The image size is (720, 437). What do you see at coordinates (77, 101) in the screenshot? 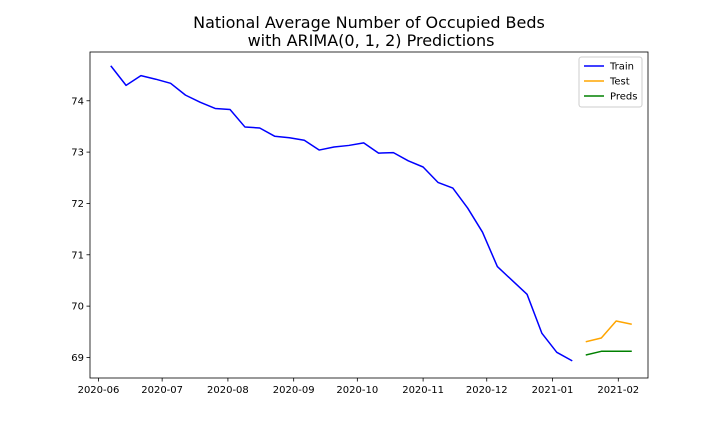
I see `y-tick-label: 74` at bounding box center [77, 101].